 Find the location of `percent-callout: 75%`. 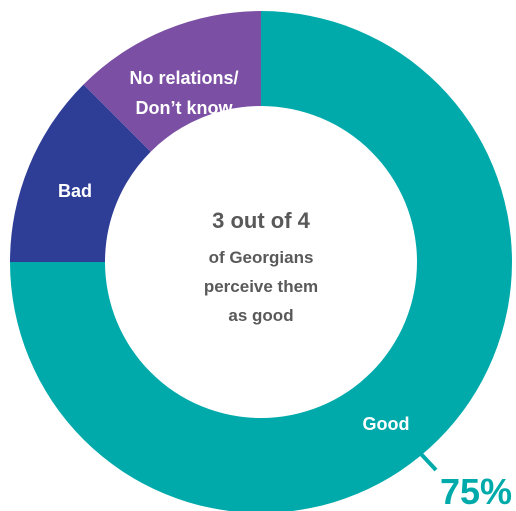

percent-callout: 75% is located at coordinates (465, 481).